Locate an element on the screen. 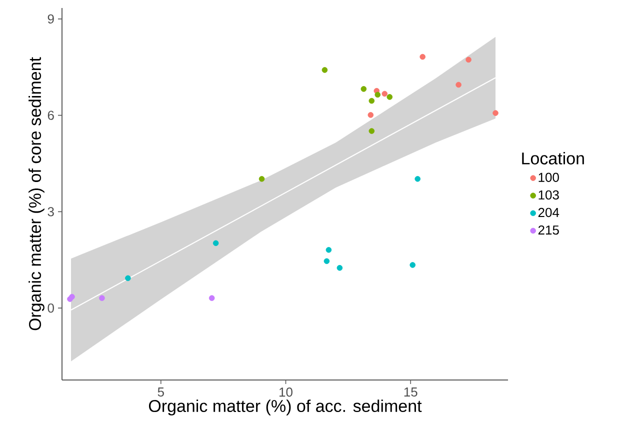 Image resolution: width=628 pixels, height=428 pixels. legend-title: Location is located at coordinates (553, 158).